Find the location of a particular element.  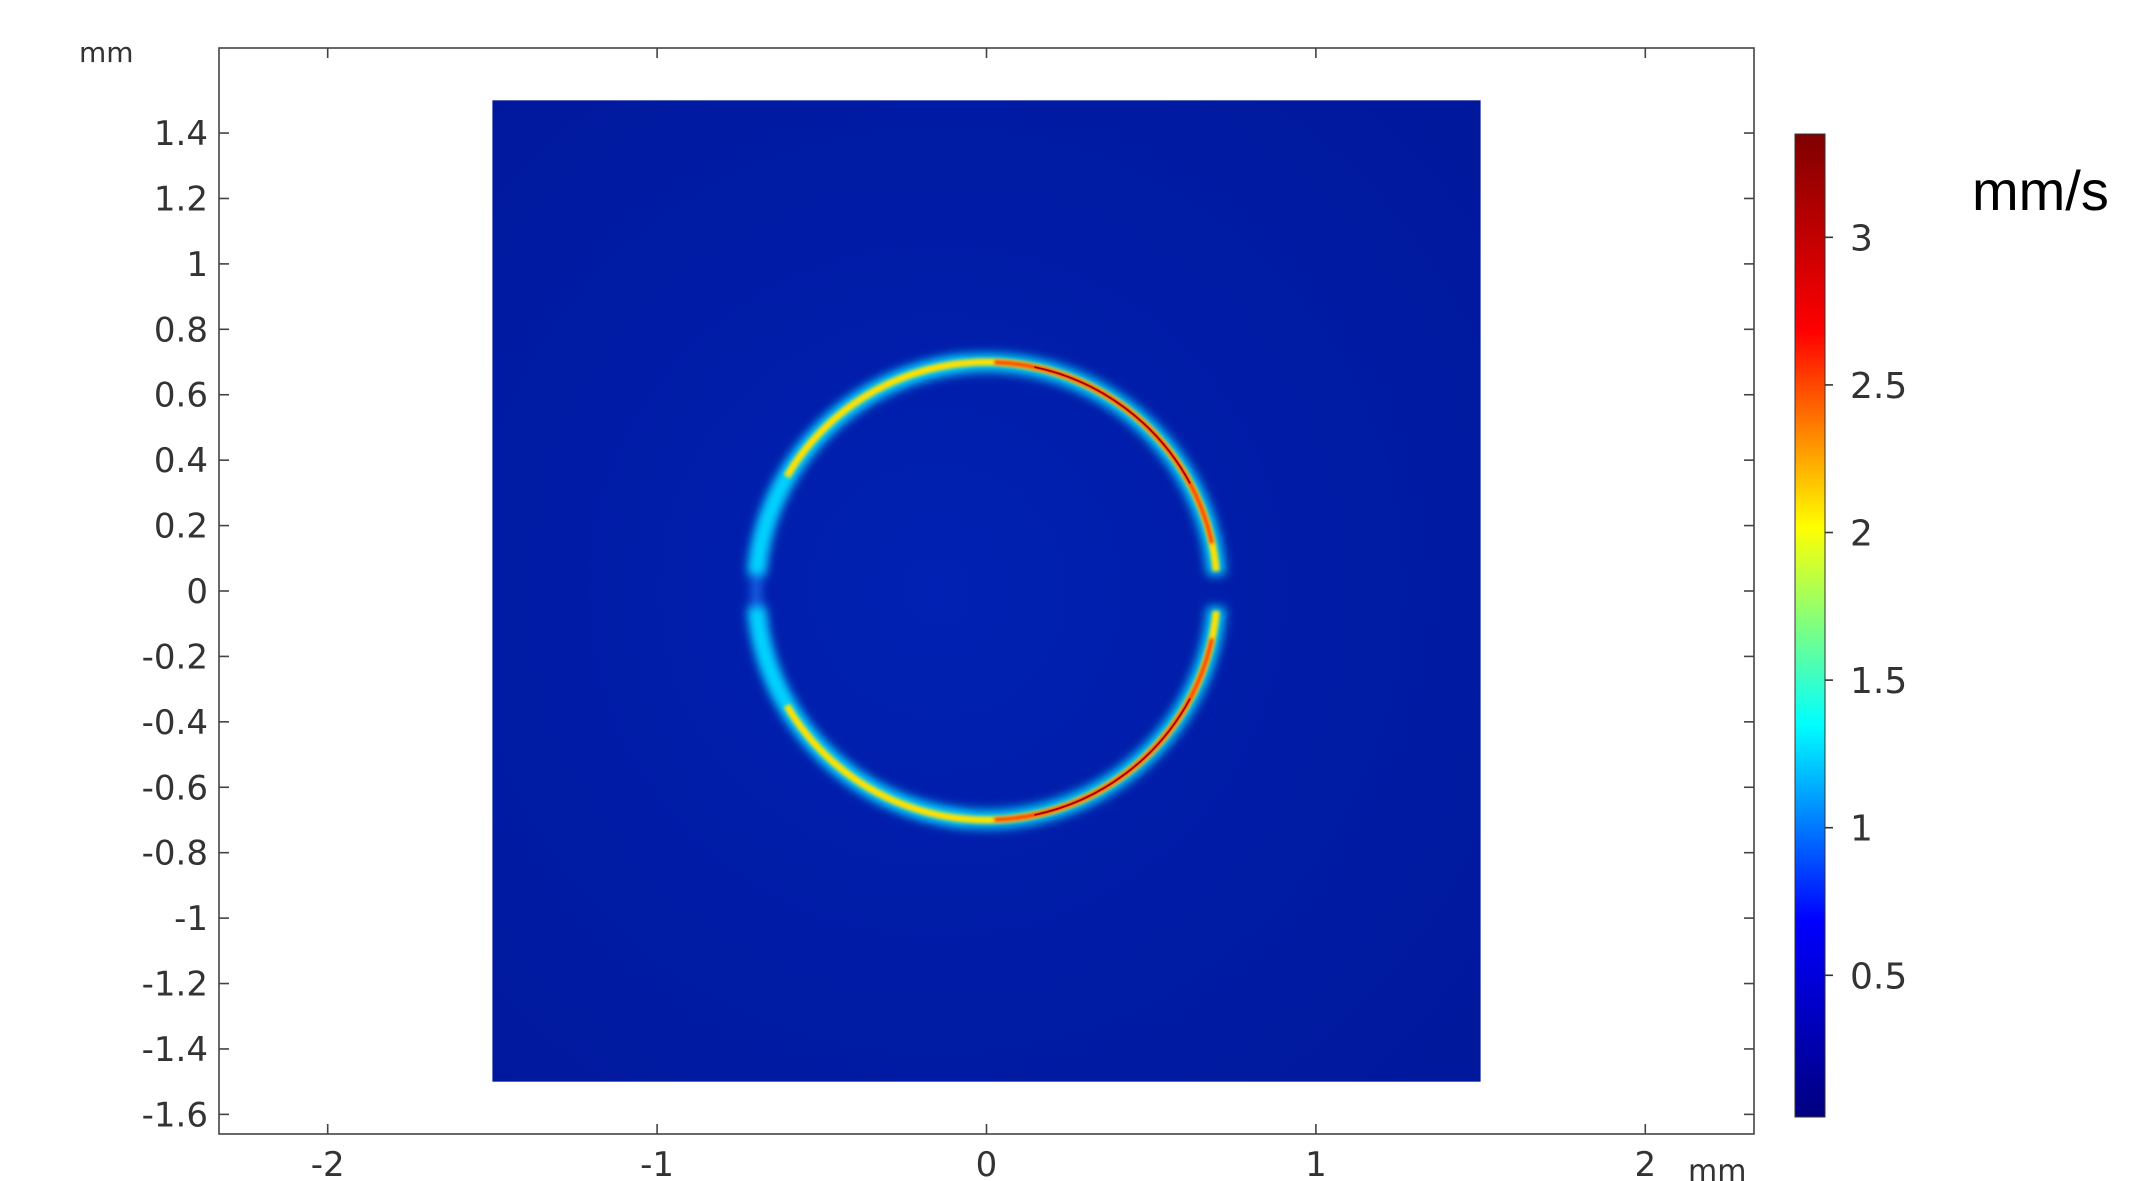

y-axis-unit: mm is located at coordinates (106, 52).